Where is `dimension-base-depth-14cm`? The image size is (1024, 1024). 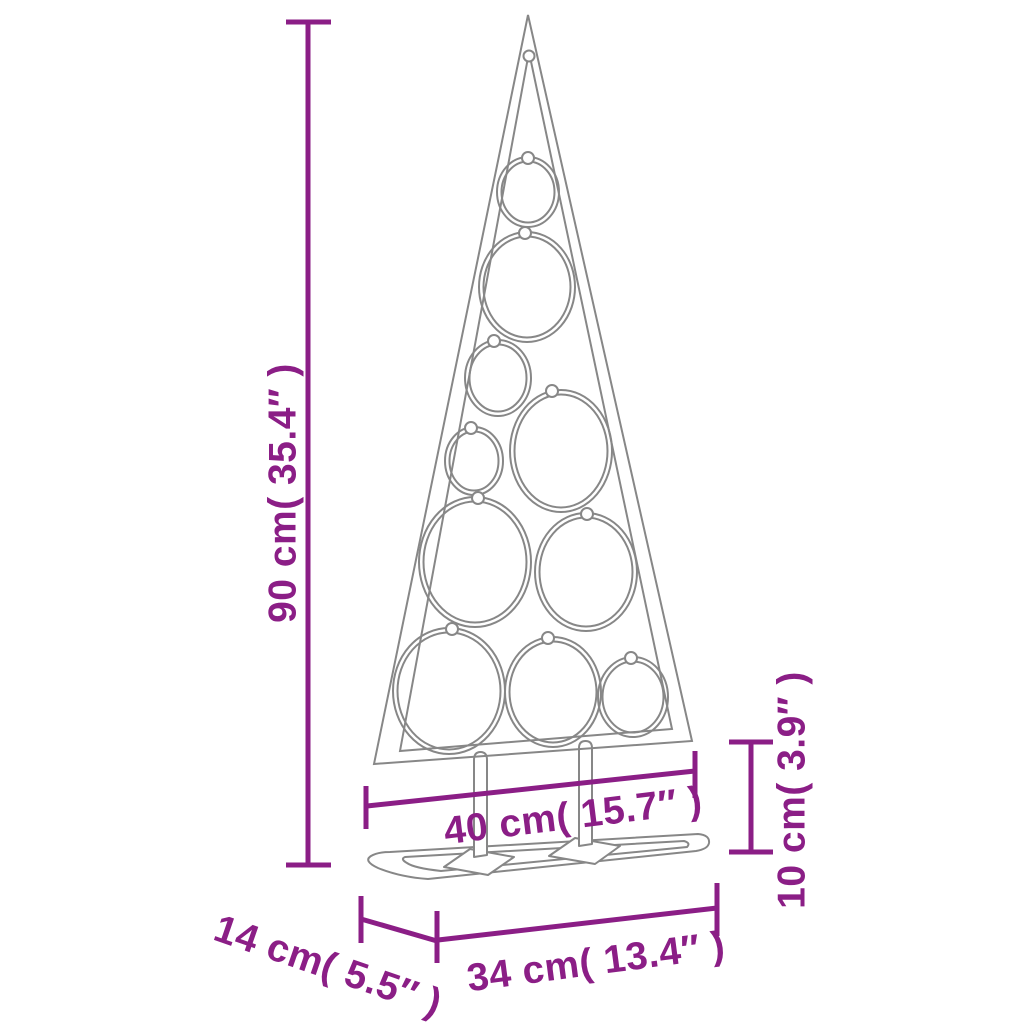
dimension-base-depth-14cm is located at coordinates (398, 920).